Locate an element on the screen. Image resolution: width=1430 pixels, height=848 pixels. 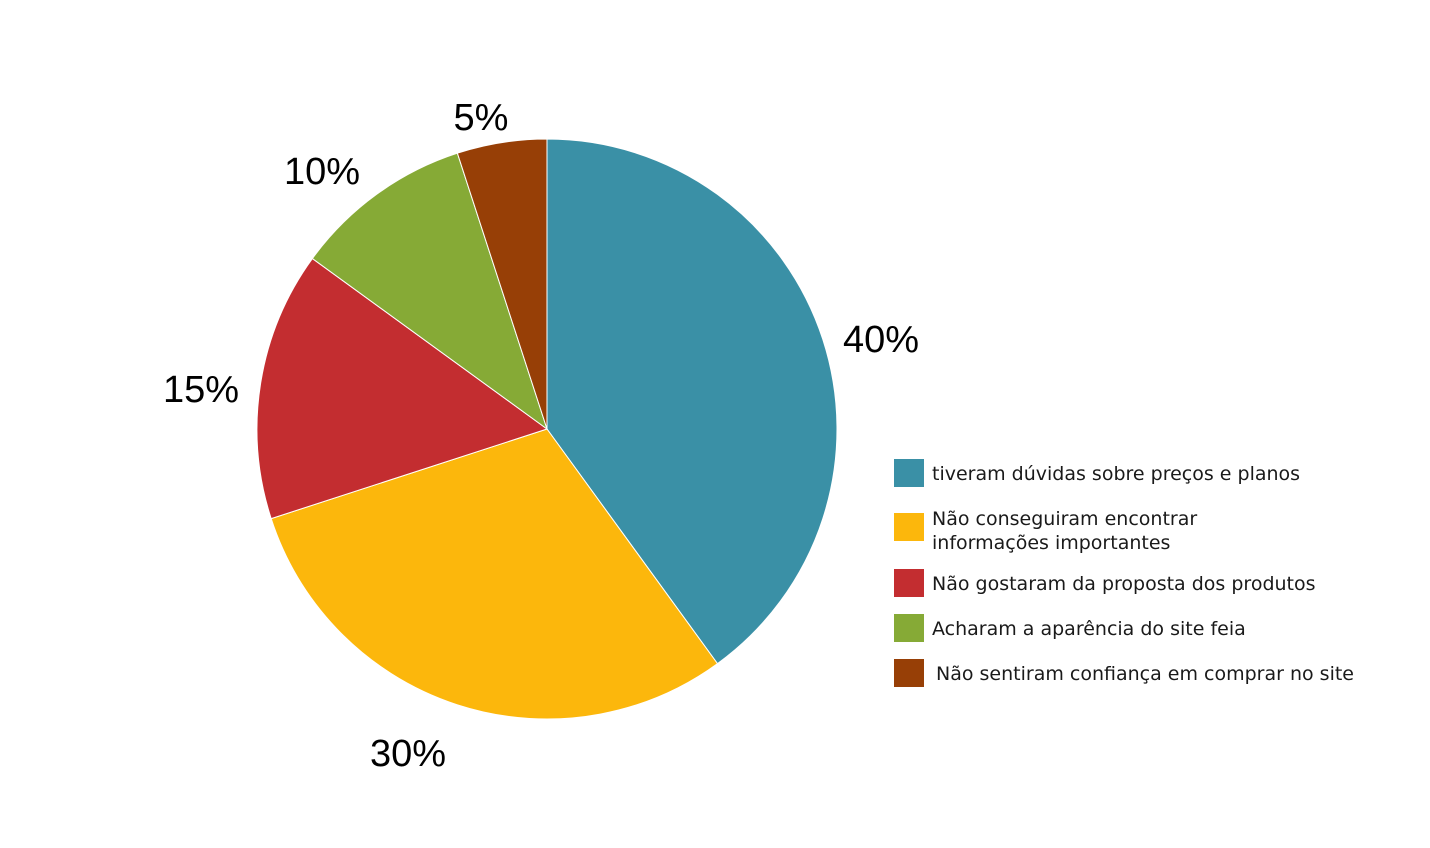
pie-slice-acharam-a-aparencia-do-site-feia is located at coordinates (429, 291).